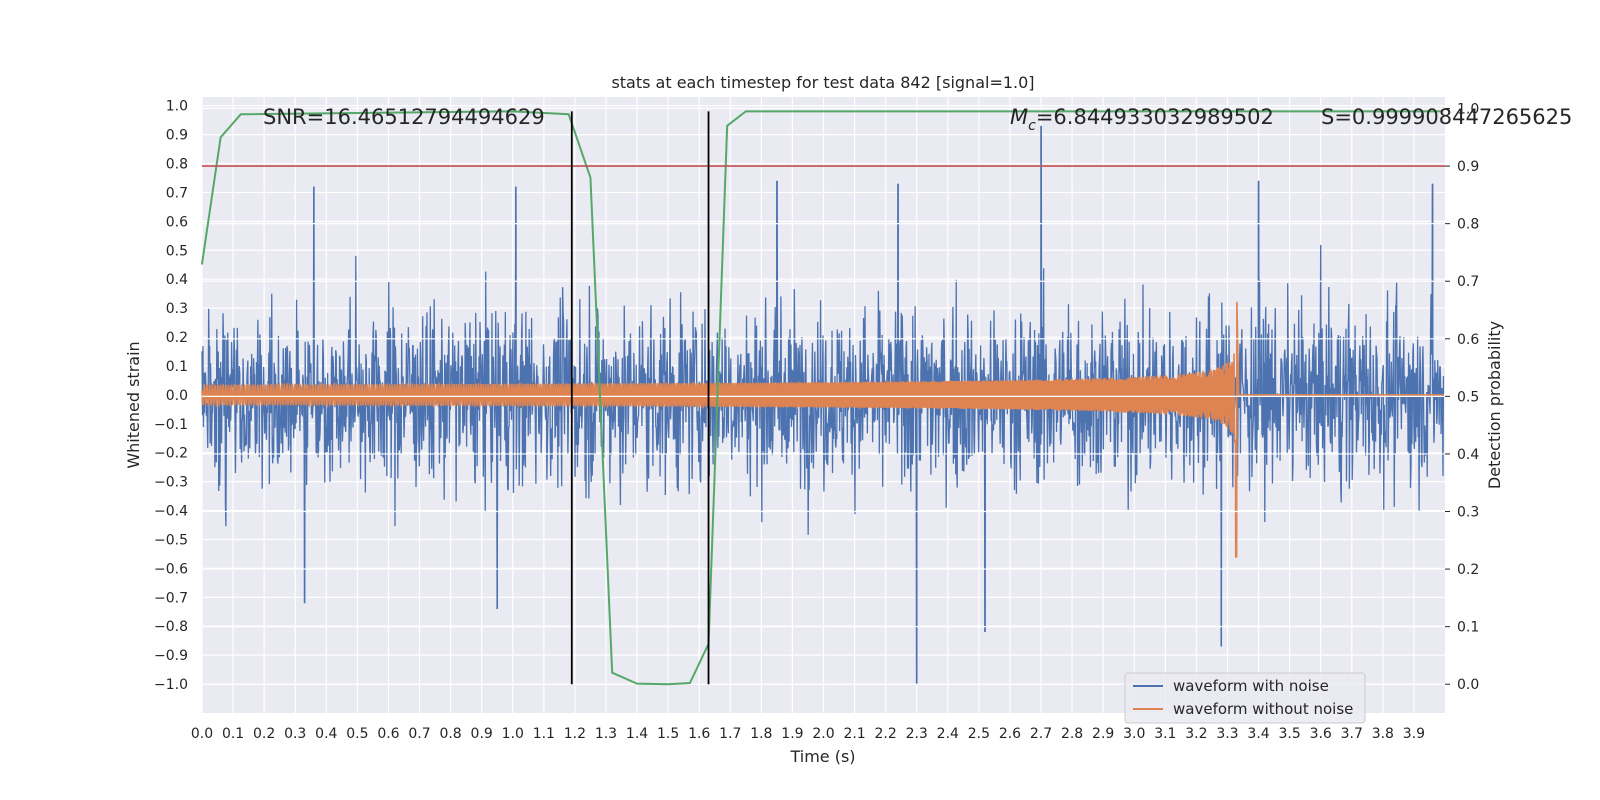 The height and width of the screenshot is (800, 1600). I want to click on x-axis-label: Time (s), so click(822, 756).